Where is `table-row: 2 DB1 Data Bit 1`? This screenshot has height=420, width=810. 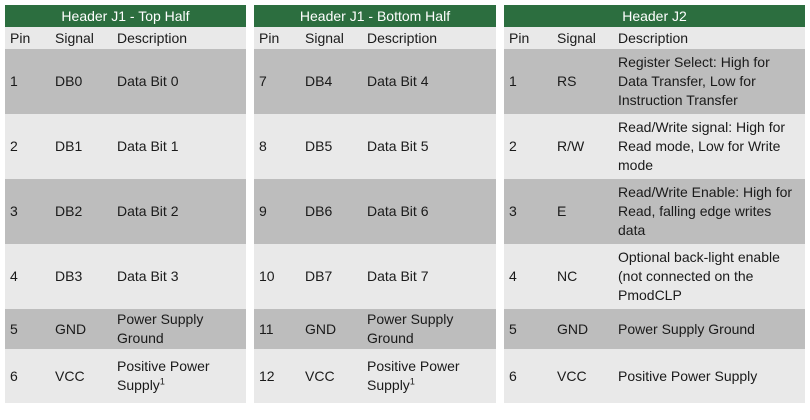
table-row: 2 DB1 Data Bit 1 is located at coordinates (125, 146).